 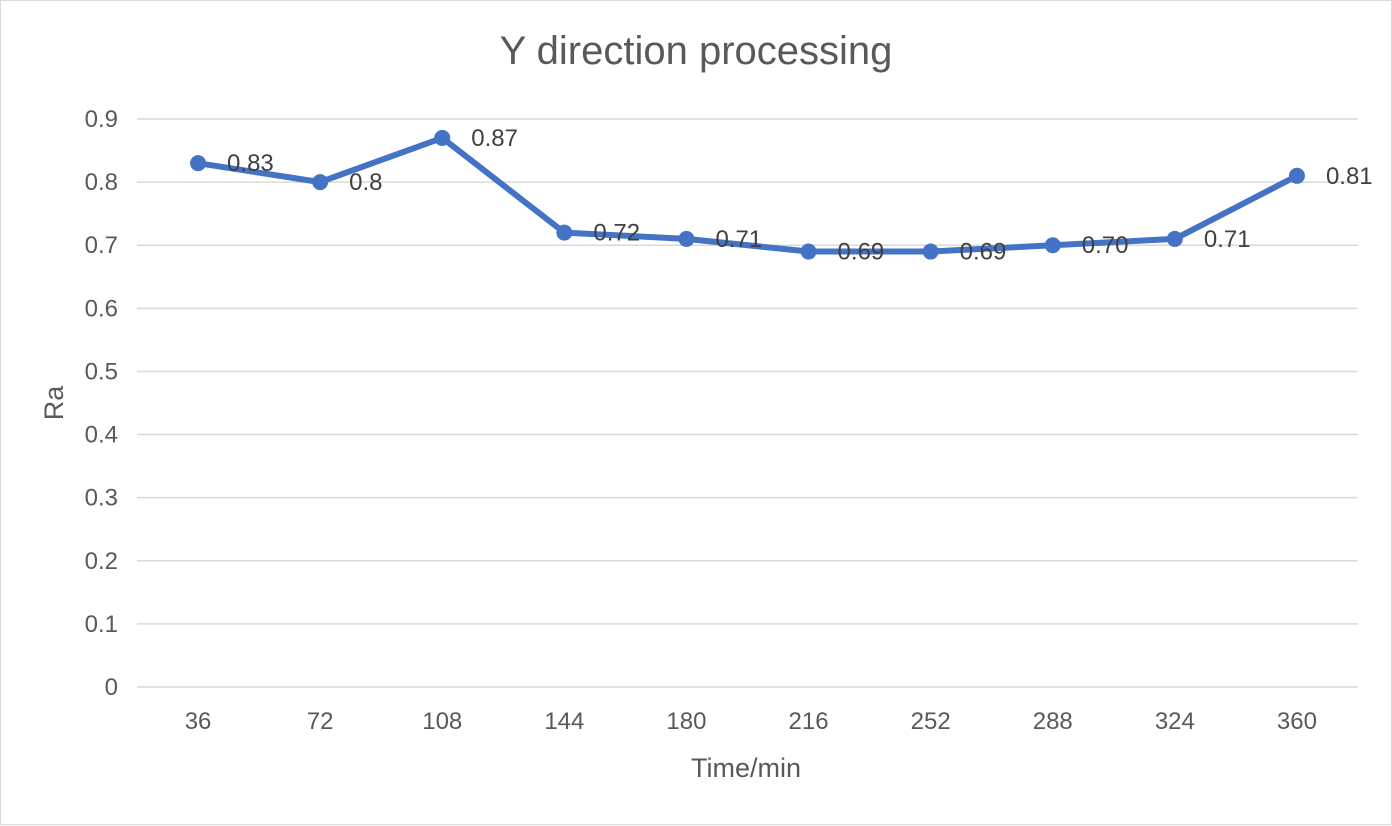 I want to click on x-tick-label: 252, so click(x=931, y=721).